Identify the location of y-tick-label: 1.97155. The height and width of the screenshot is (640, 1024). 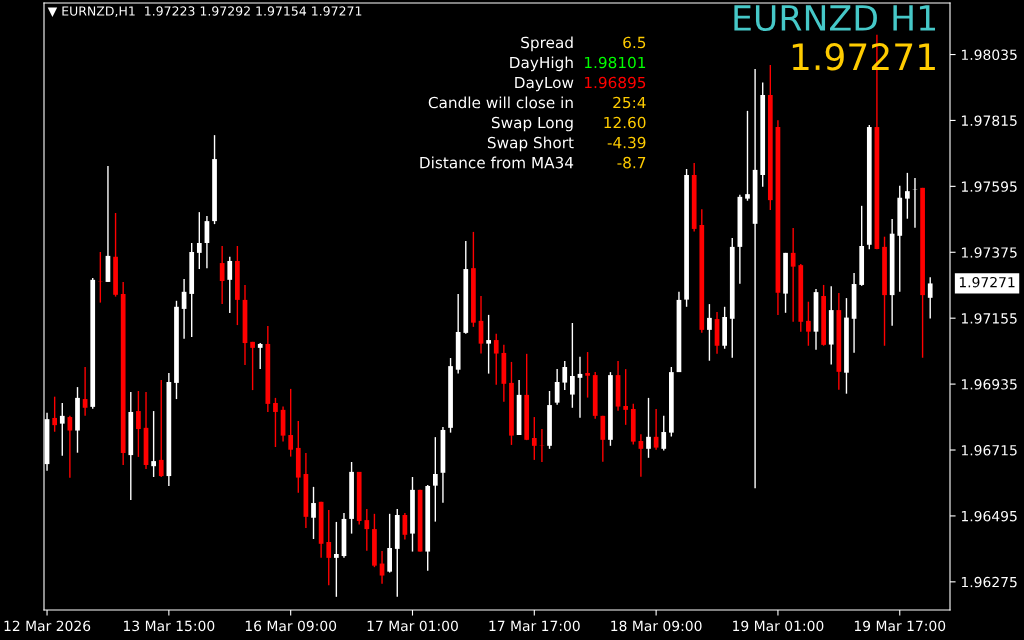
(989, 318).